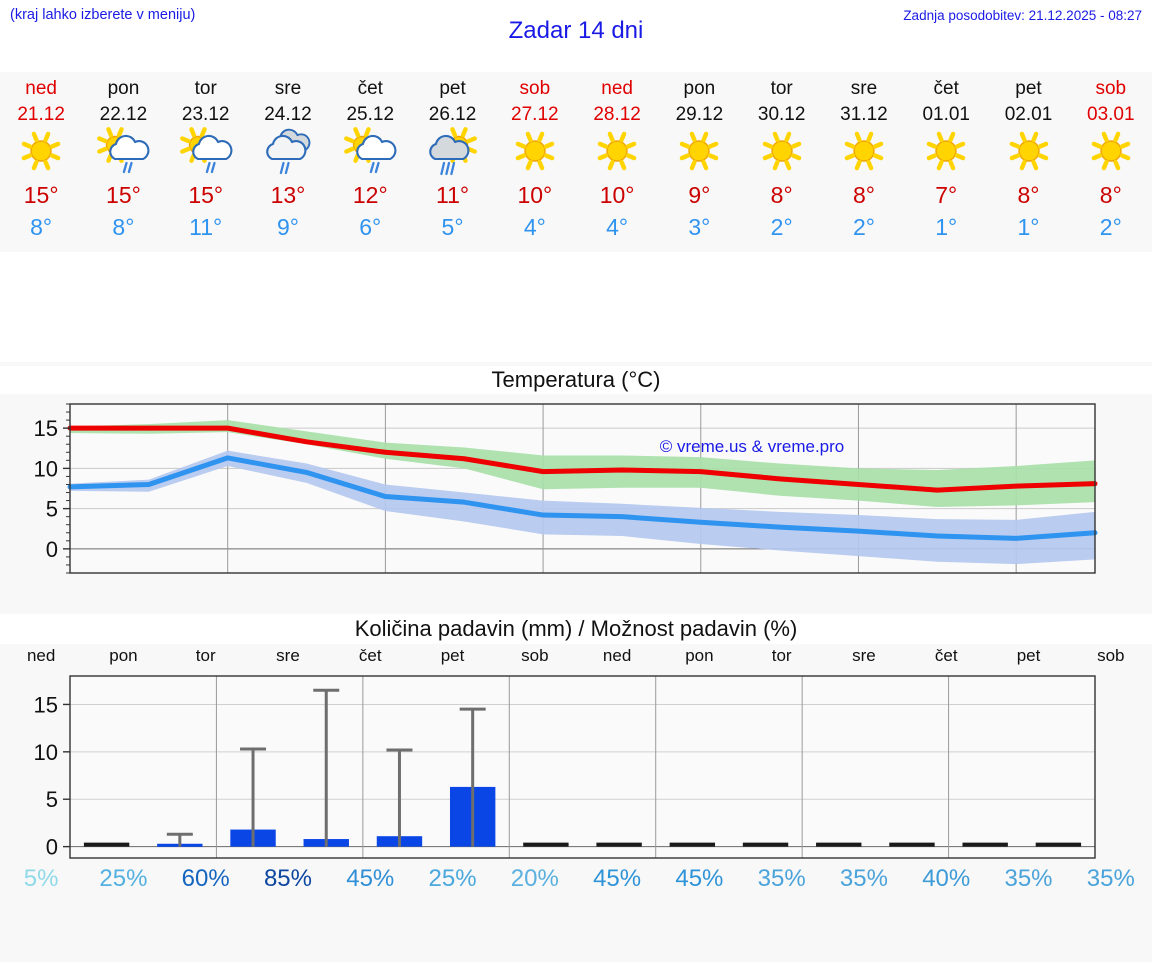  I want to click on forecast-temp-max: 13°, so click(288, 195).